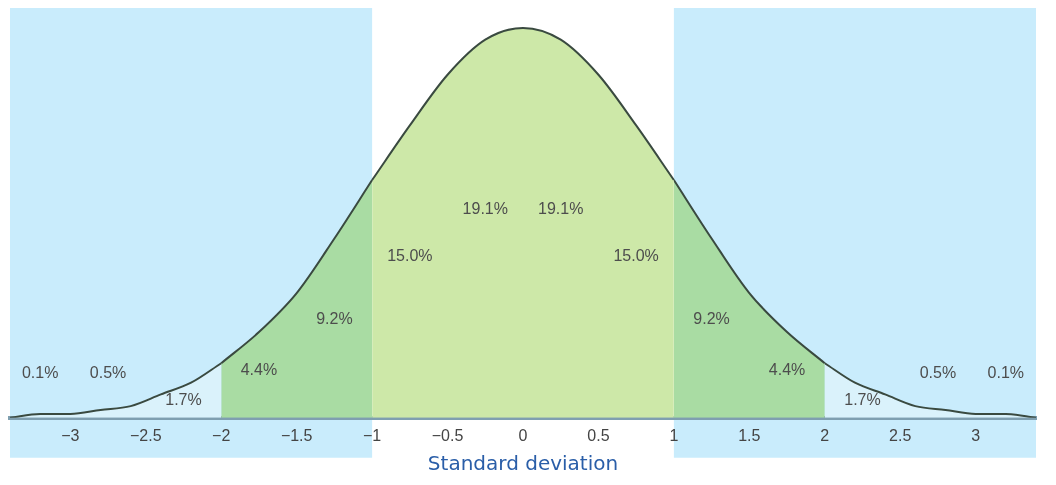 This screenshot has width=1056, height=485. I want to click on x-tick-label: −2.5, so click(146, 435).